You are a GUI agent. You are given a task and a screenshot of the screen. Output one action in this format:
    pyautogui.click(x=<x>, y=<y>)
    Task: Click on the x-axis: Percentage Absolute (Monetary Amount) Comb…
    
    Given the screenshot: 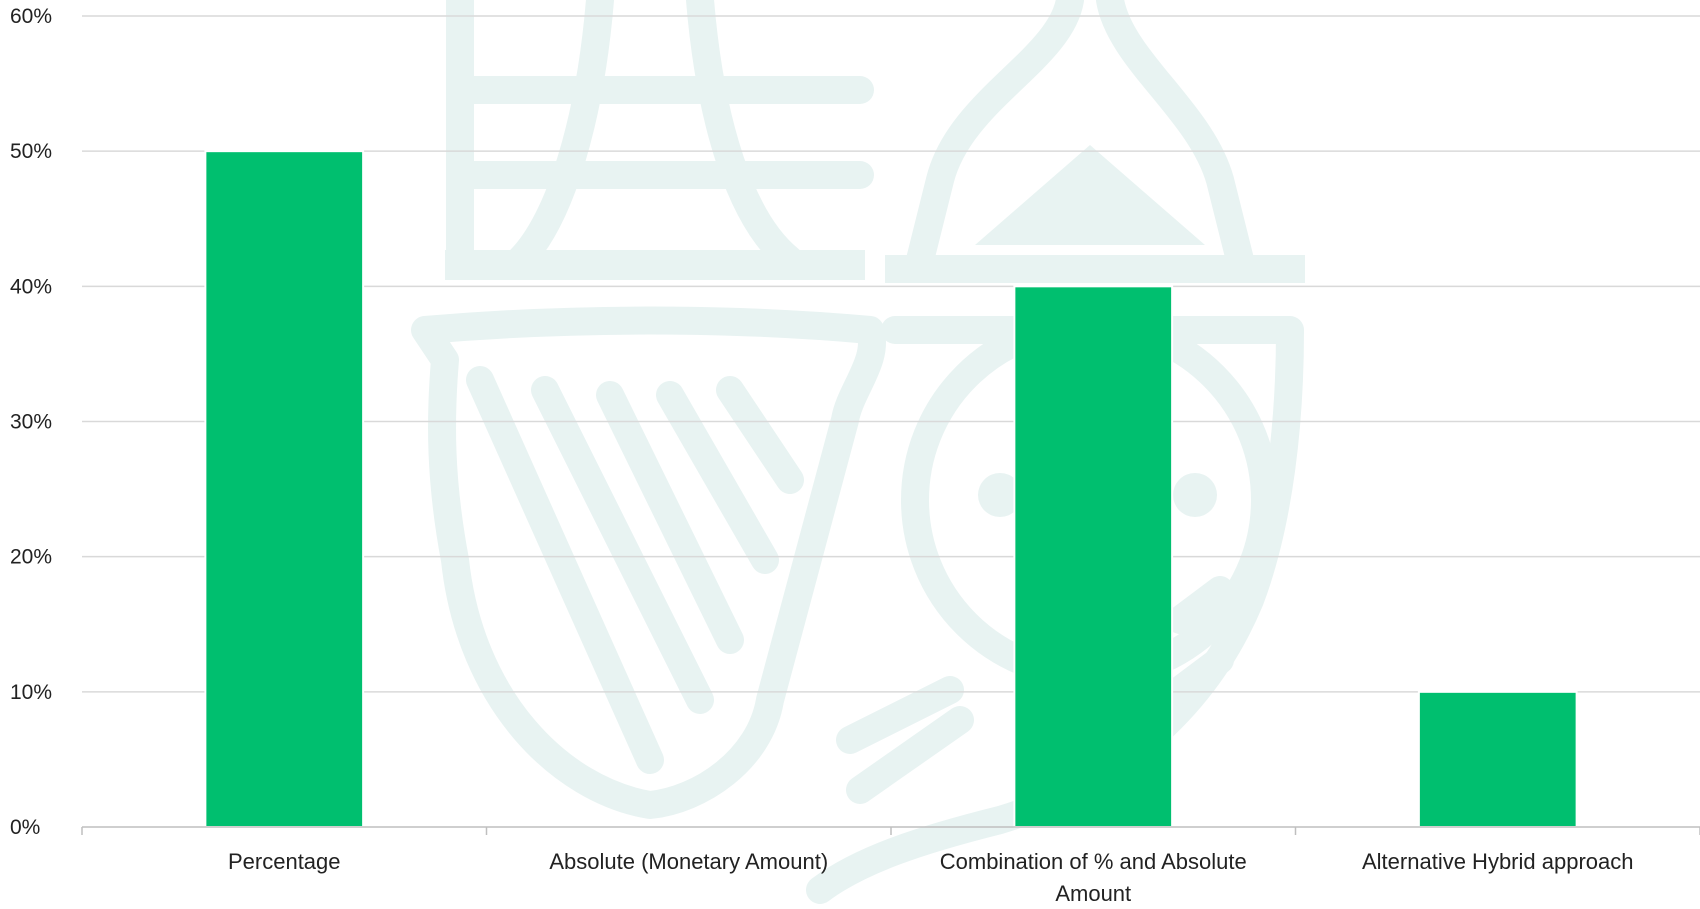 What is the action you would take?
    pyautogui.click(x=890, y=866)
    